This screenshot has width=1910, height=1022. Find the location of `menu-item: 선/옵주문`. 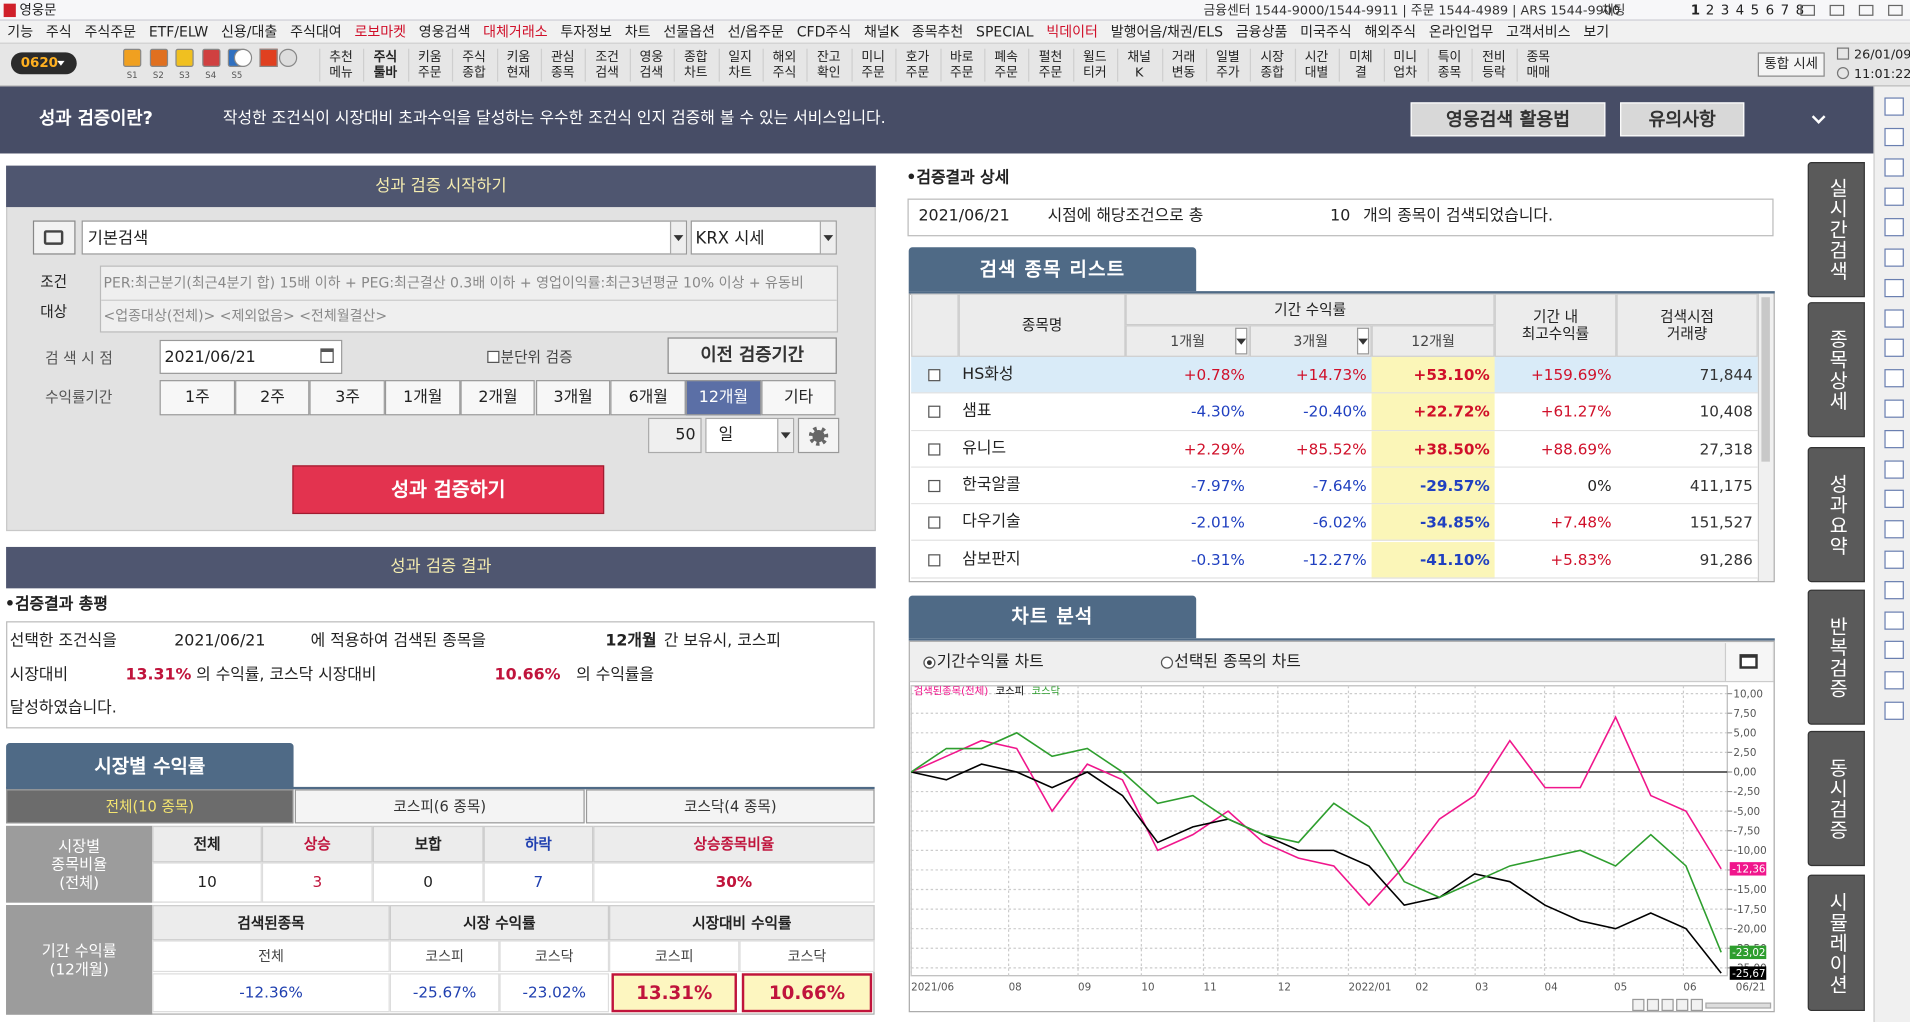

menu-item: 선/옵주문 is located at coordinates (755, 32).